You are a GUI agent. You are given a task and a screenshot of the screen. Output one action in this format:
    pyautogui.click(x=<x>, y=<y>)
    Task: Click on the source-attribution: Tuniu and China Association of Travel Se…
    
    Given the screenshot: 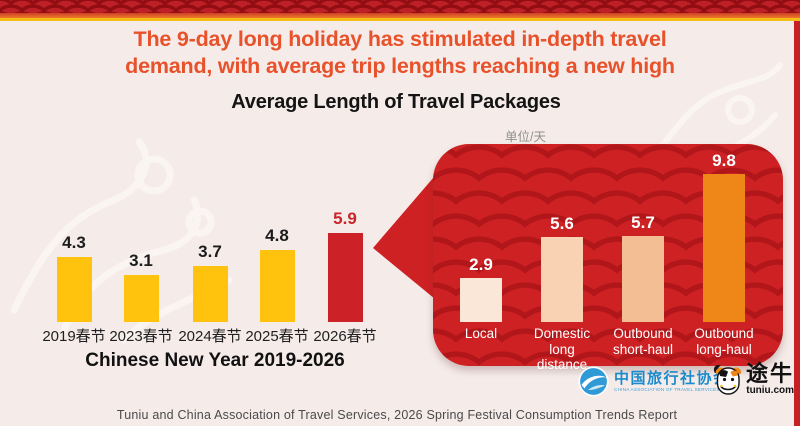 What is the action you would take?
    pyautogui.click(x=397, y=415)
    